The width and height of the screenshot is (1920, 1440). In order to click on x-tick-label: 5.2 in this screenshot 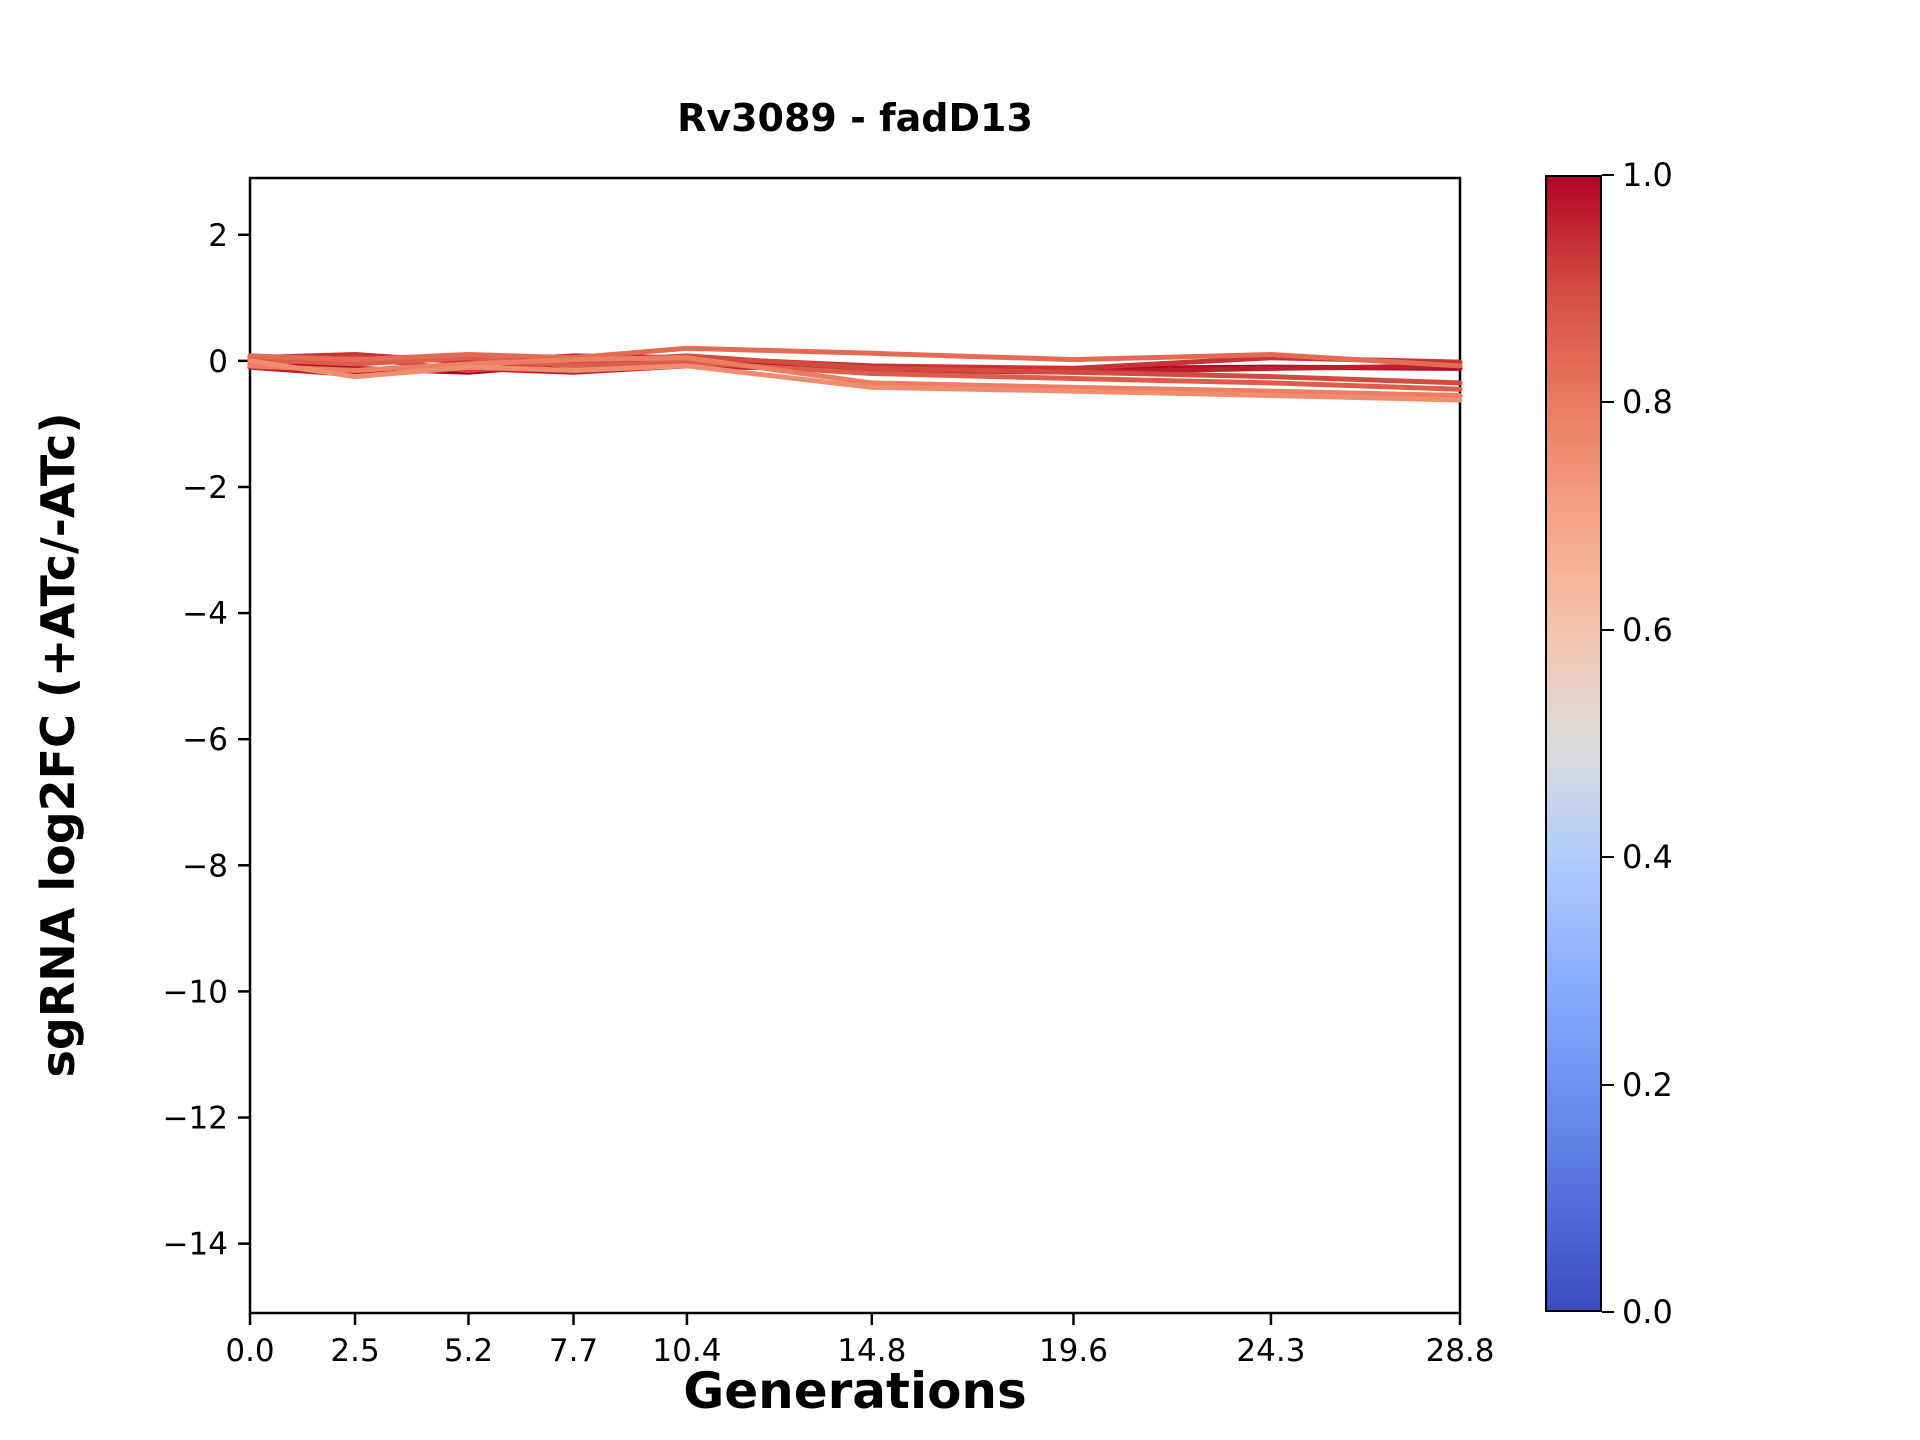, I will do `click(468, 1351)`.